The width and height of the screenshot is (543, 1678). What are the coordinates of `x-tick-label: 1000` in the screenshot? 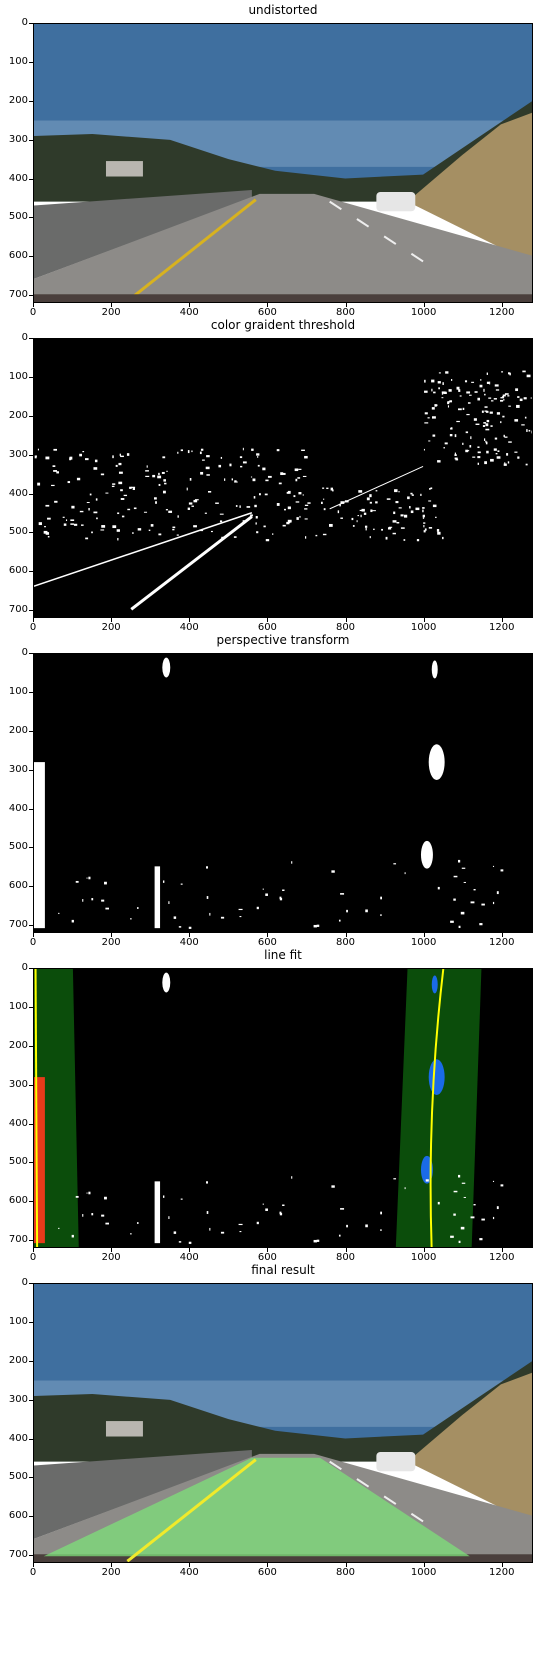 It's located at (424, 1256).